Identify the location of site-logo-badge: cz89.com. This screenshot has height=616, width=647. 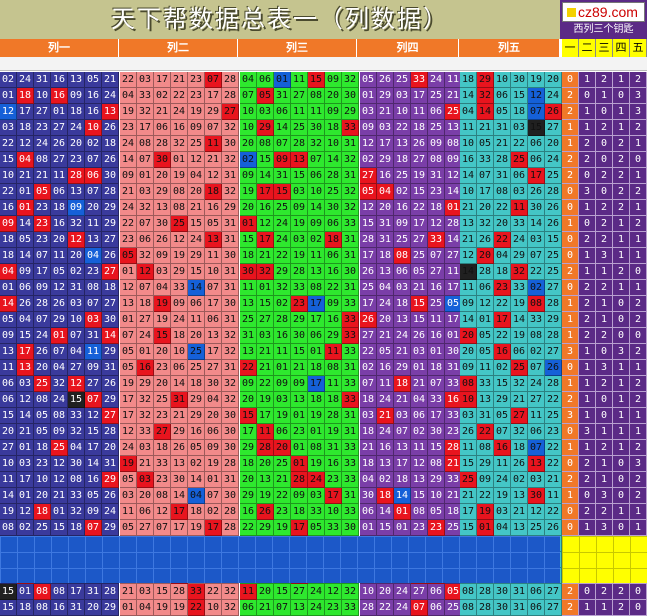
(603, 12).